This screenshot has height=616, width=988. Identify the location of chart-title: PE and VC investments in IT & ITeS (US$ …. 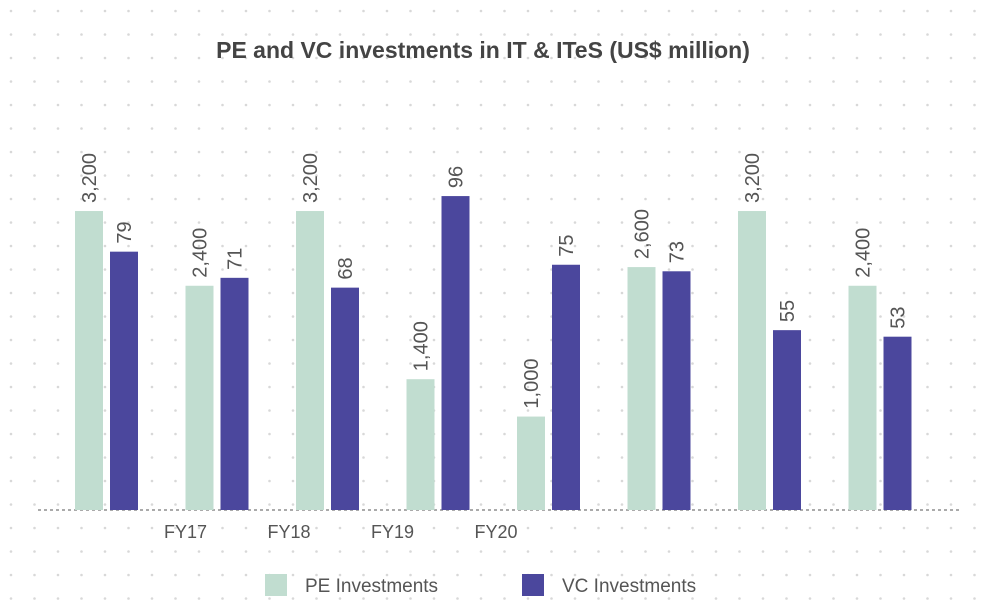
(483, 50).